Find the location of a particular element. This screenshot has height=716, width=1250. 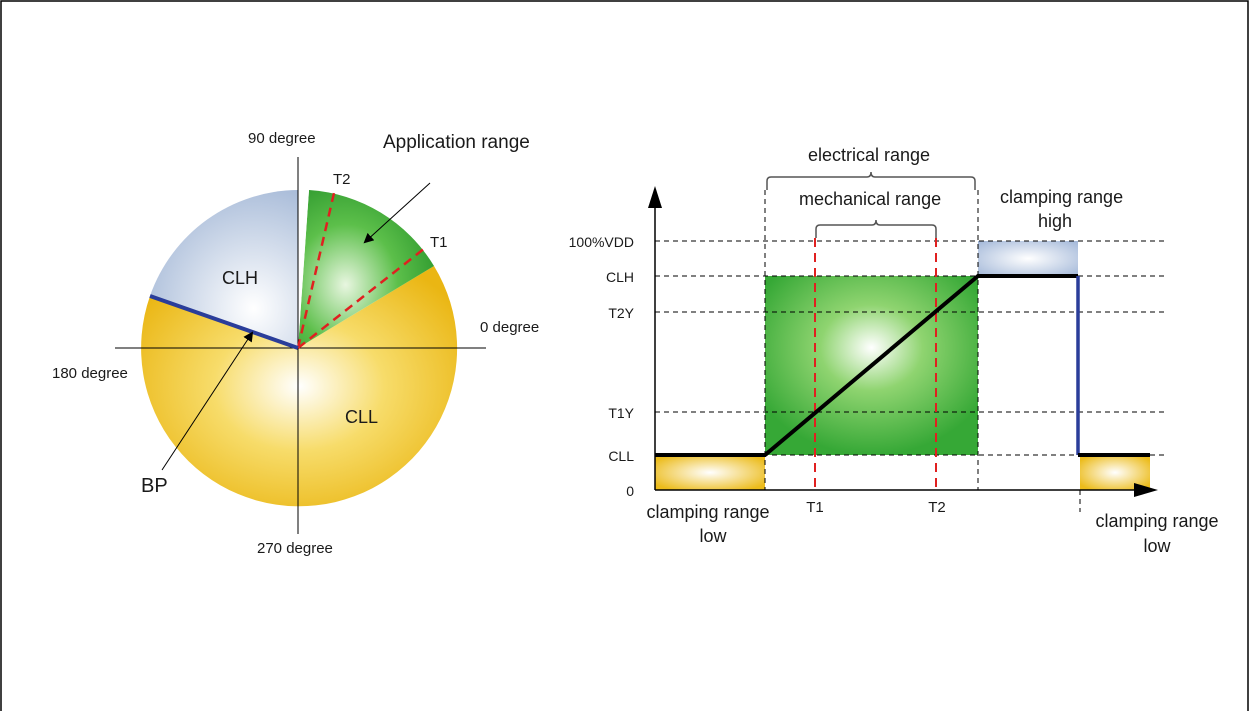

label-t1: T1 is located at coordinates (439, 242).